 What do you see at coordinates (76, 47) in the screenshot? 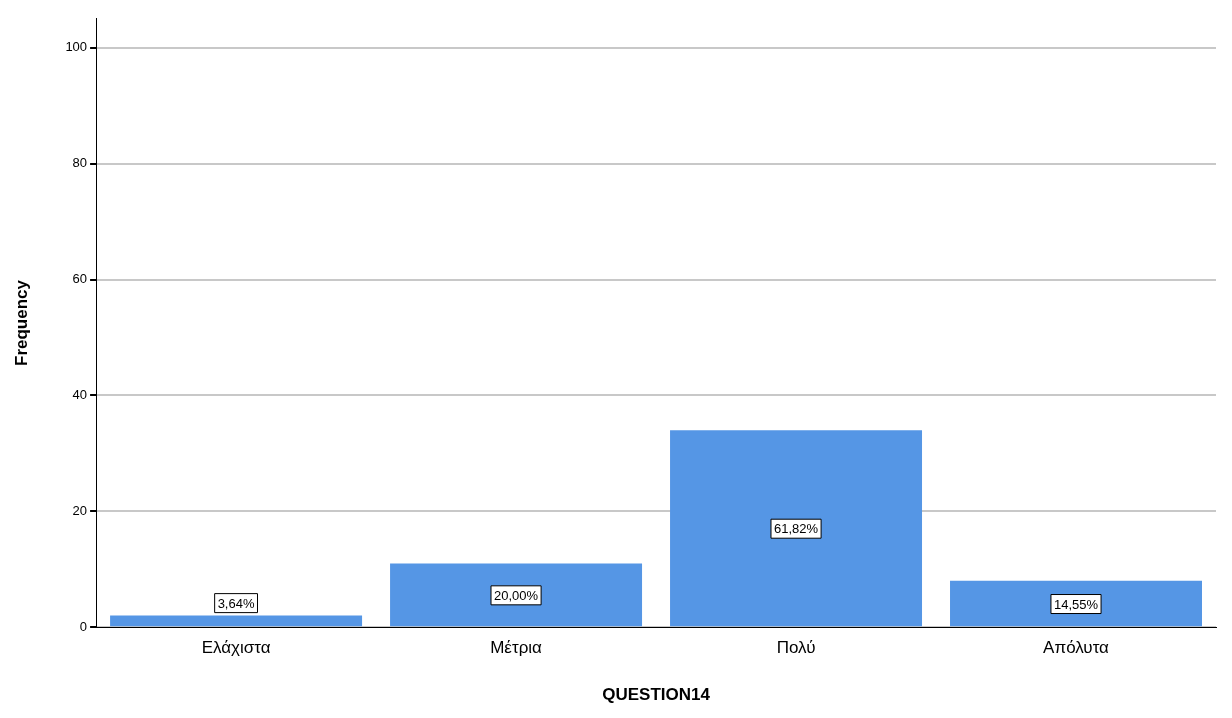
I see `y-tick-label: 100` at bounding box center [76, 47].